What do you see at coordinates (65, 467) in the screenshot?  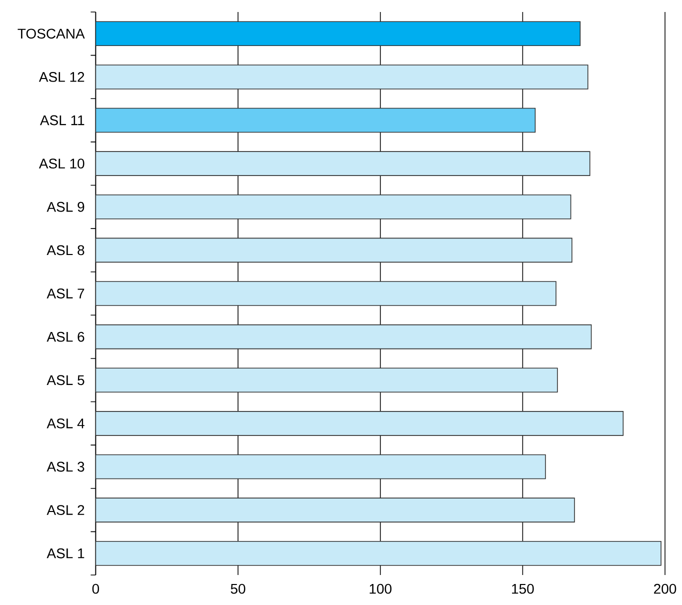 I see `y-tick-label: ASL 3` at bounding box center [65, 467].